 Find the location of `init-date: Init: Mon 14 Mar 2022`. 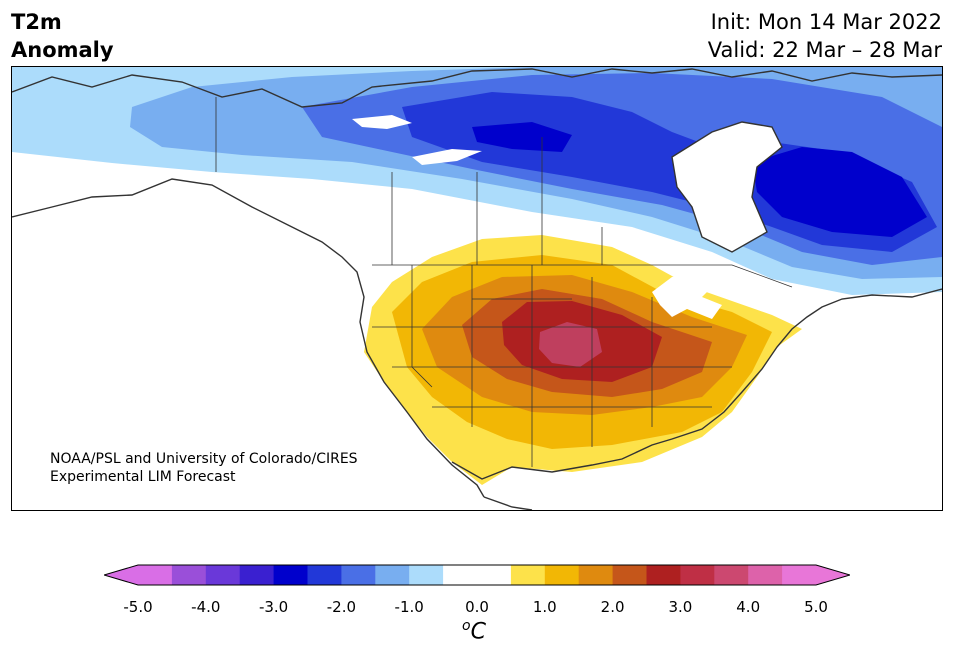

init-date: Init: Mon 14 Mar 2022 is located at coordinates (826, 22).